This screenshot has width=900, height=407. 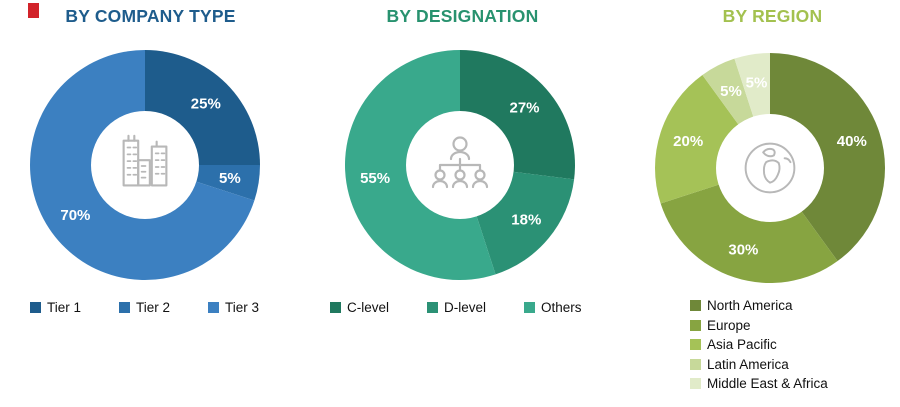 I want to click on legend-item: North America, so click(x=759, y=305).